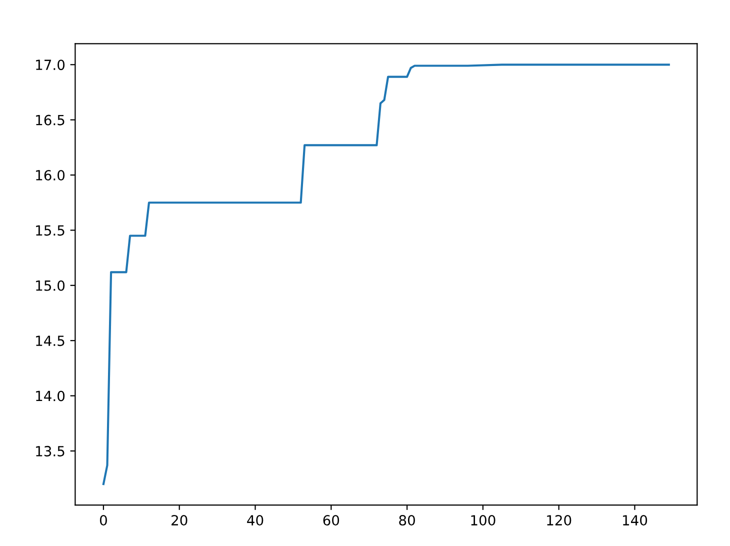 The height and width of the screenshot is (546, 730). I want to click on y-tick-label: 14.5, so click(50, 341).